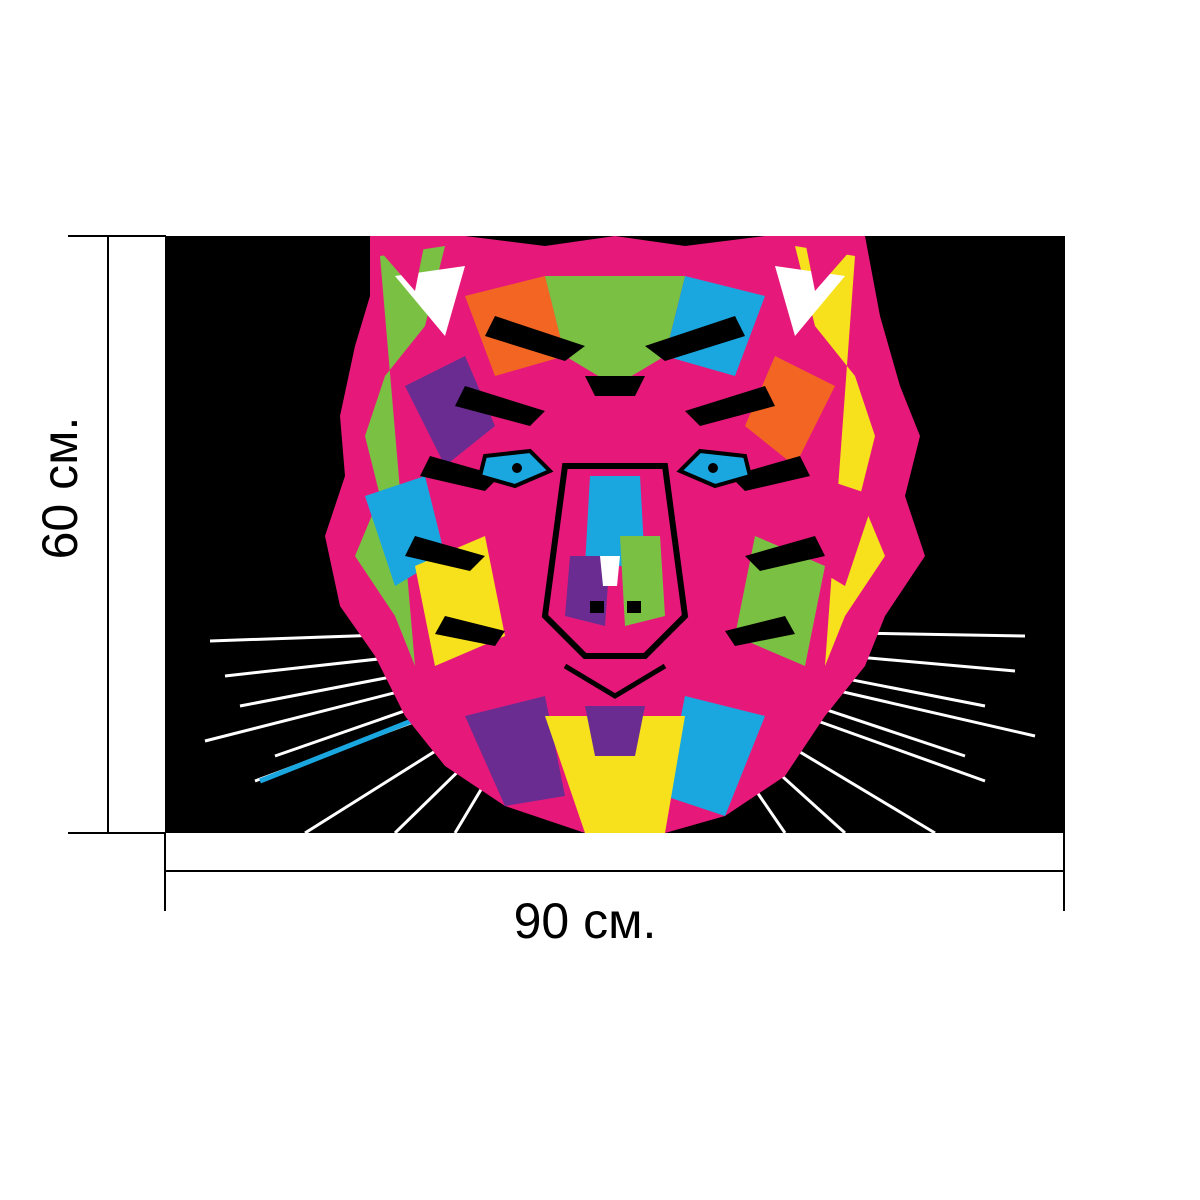 This screenshot has height=1200, width=1200. Describe the element at coordinates (615, 681) in the screenshot. I see `tiger-mouth` at that location.